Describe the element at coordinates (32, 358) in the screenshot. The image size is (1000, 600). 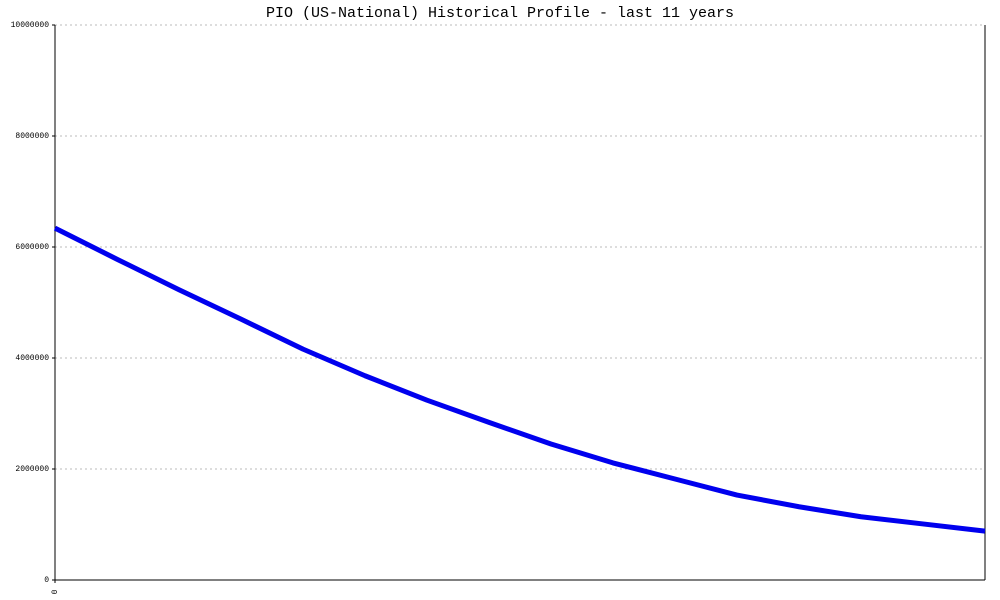
I see `y-tick-label: 4000000` at that location.